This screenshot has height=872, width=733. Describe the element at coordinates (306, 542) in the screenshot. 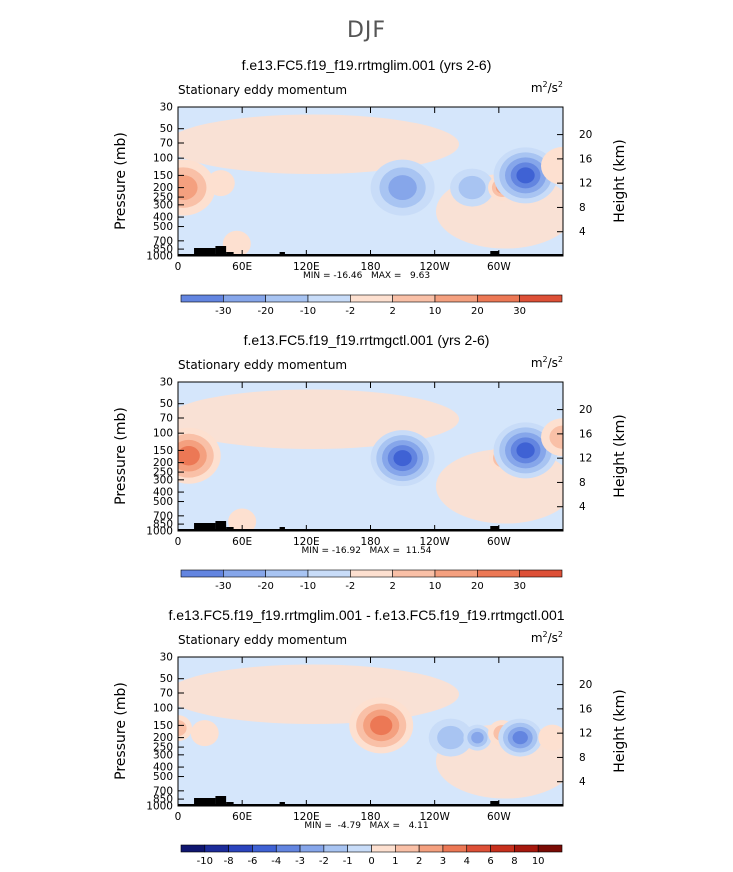

I see `x-tick-label: 120E` at that location.